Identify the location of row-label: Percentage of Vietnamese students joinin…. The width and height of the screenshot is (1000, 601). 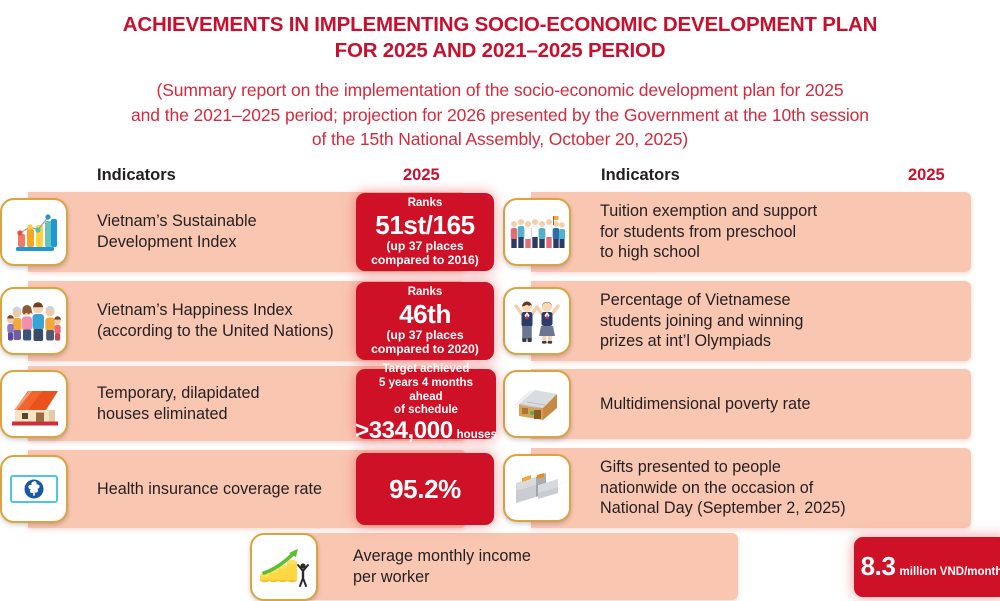
(701, 321).